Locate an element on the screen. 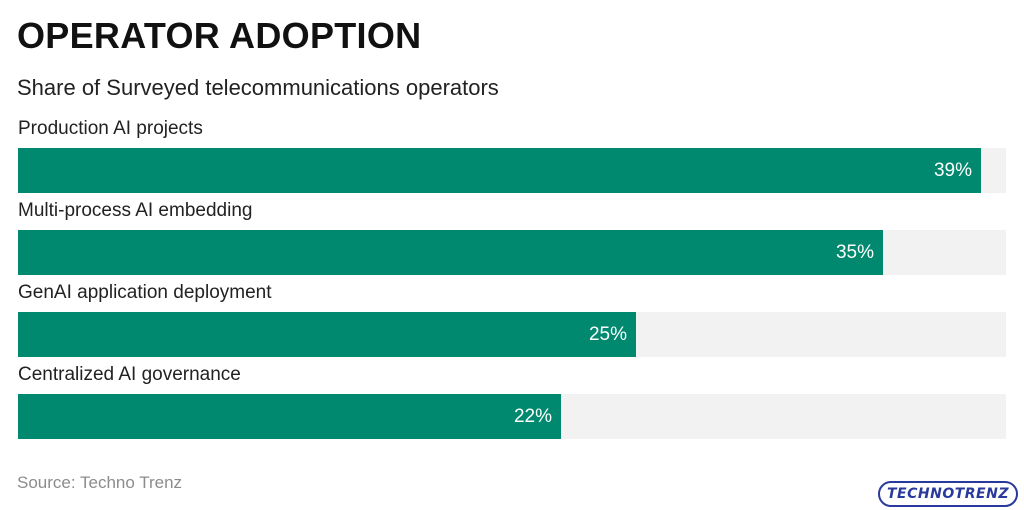 The width and height of the screenshot is (1024, 510). bar-track: 25% is located at coordinates (512, 334).